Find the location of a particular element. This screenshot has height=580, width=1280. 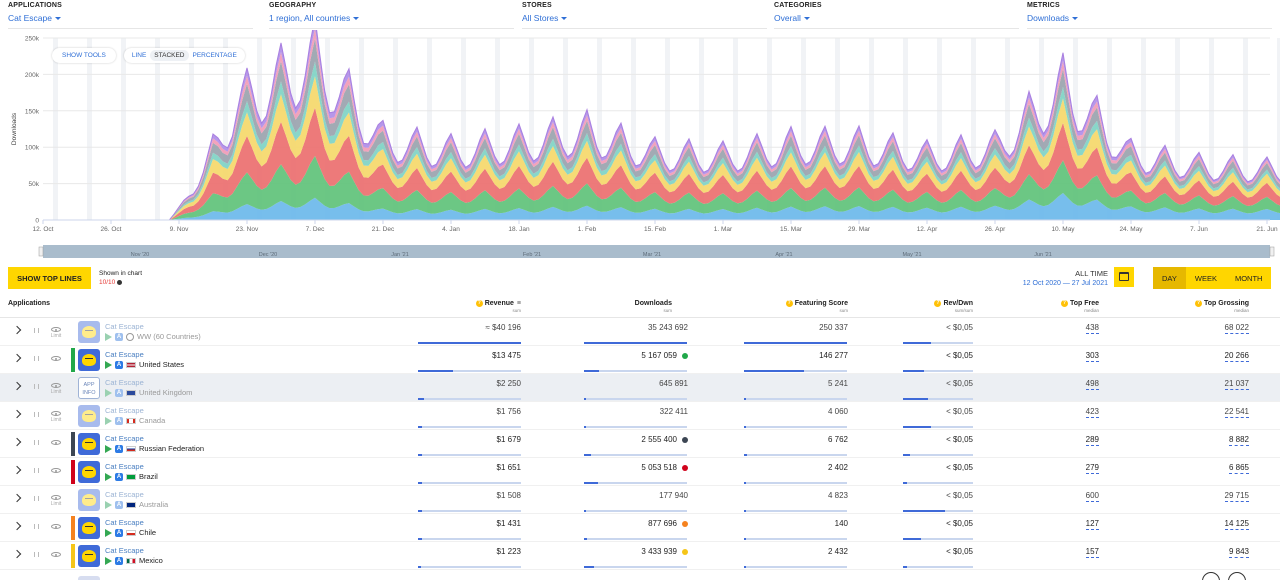

calendar-button is located at coordinates (1124, 277).